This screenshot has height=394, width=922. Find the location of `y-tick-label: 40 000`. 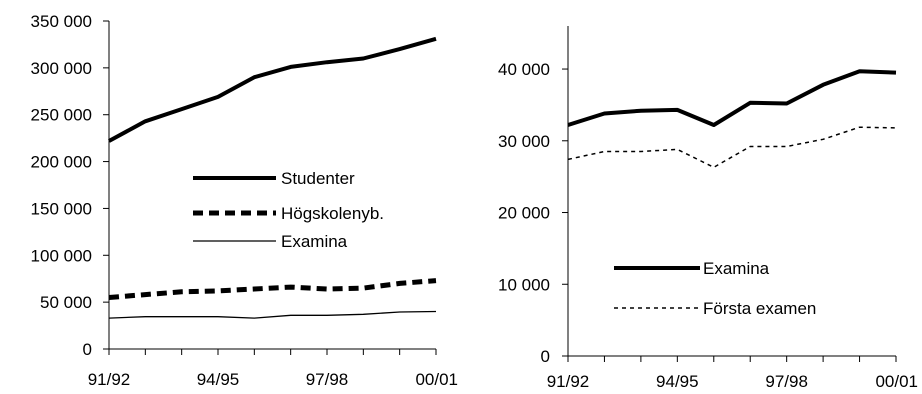

y-tick-label: 40 000 is located at coordinates (524, 69).